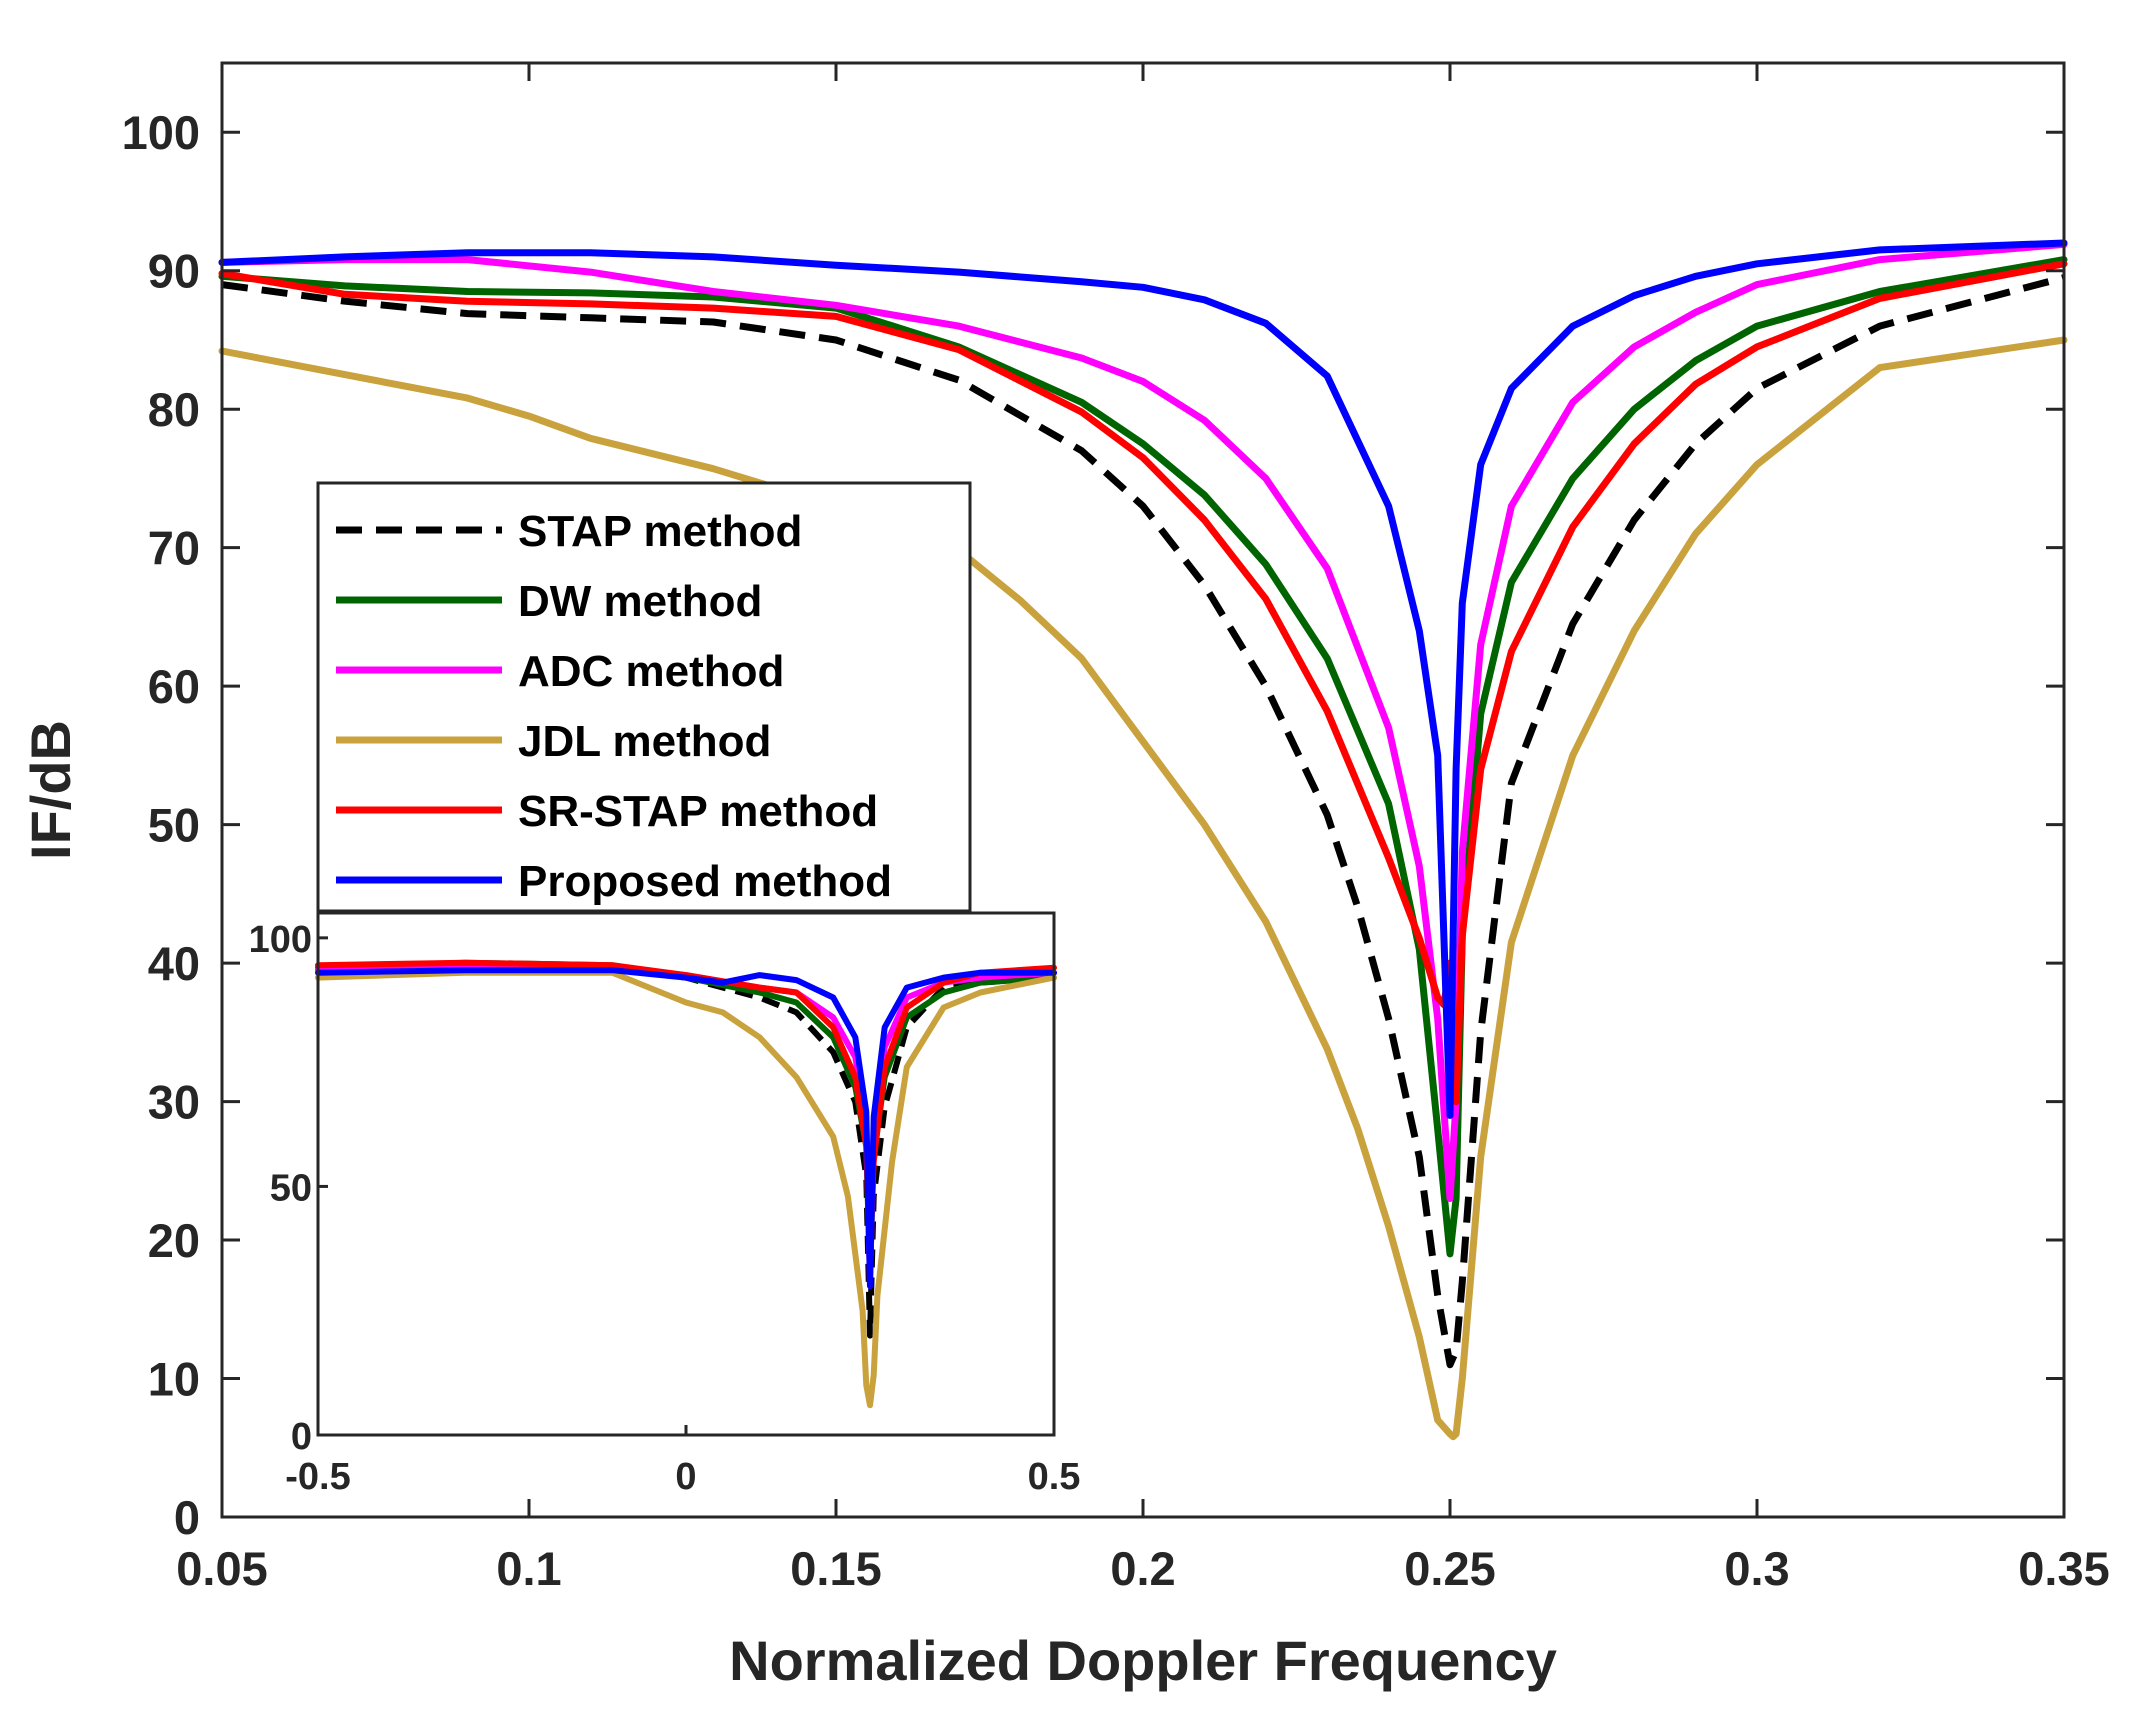 This screenshot has width=2138, height=1711. I want to click on legend-label-dw-method: DW method, so click(640, 601).